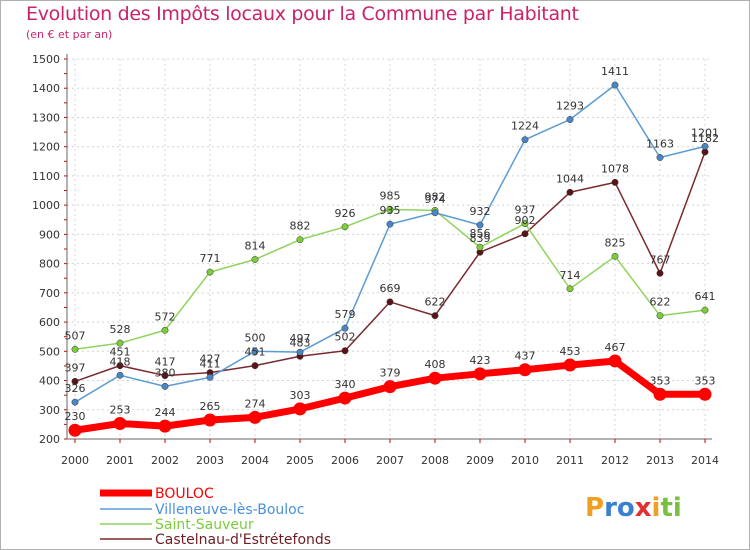 This screenshot has width=750, height=550. Describe the element at coordinates (435, 364) in the screenshot. I see `data-label: 408` at that location.